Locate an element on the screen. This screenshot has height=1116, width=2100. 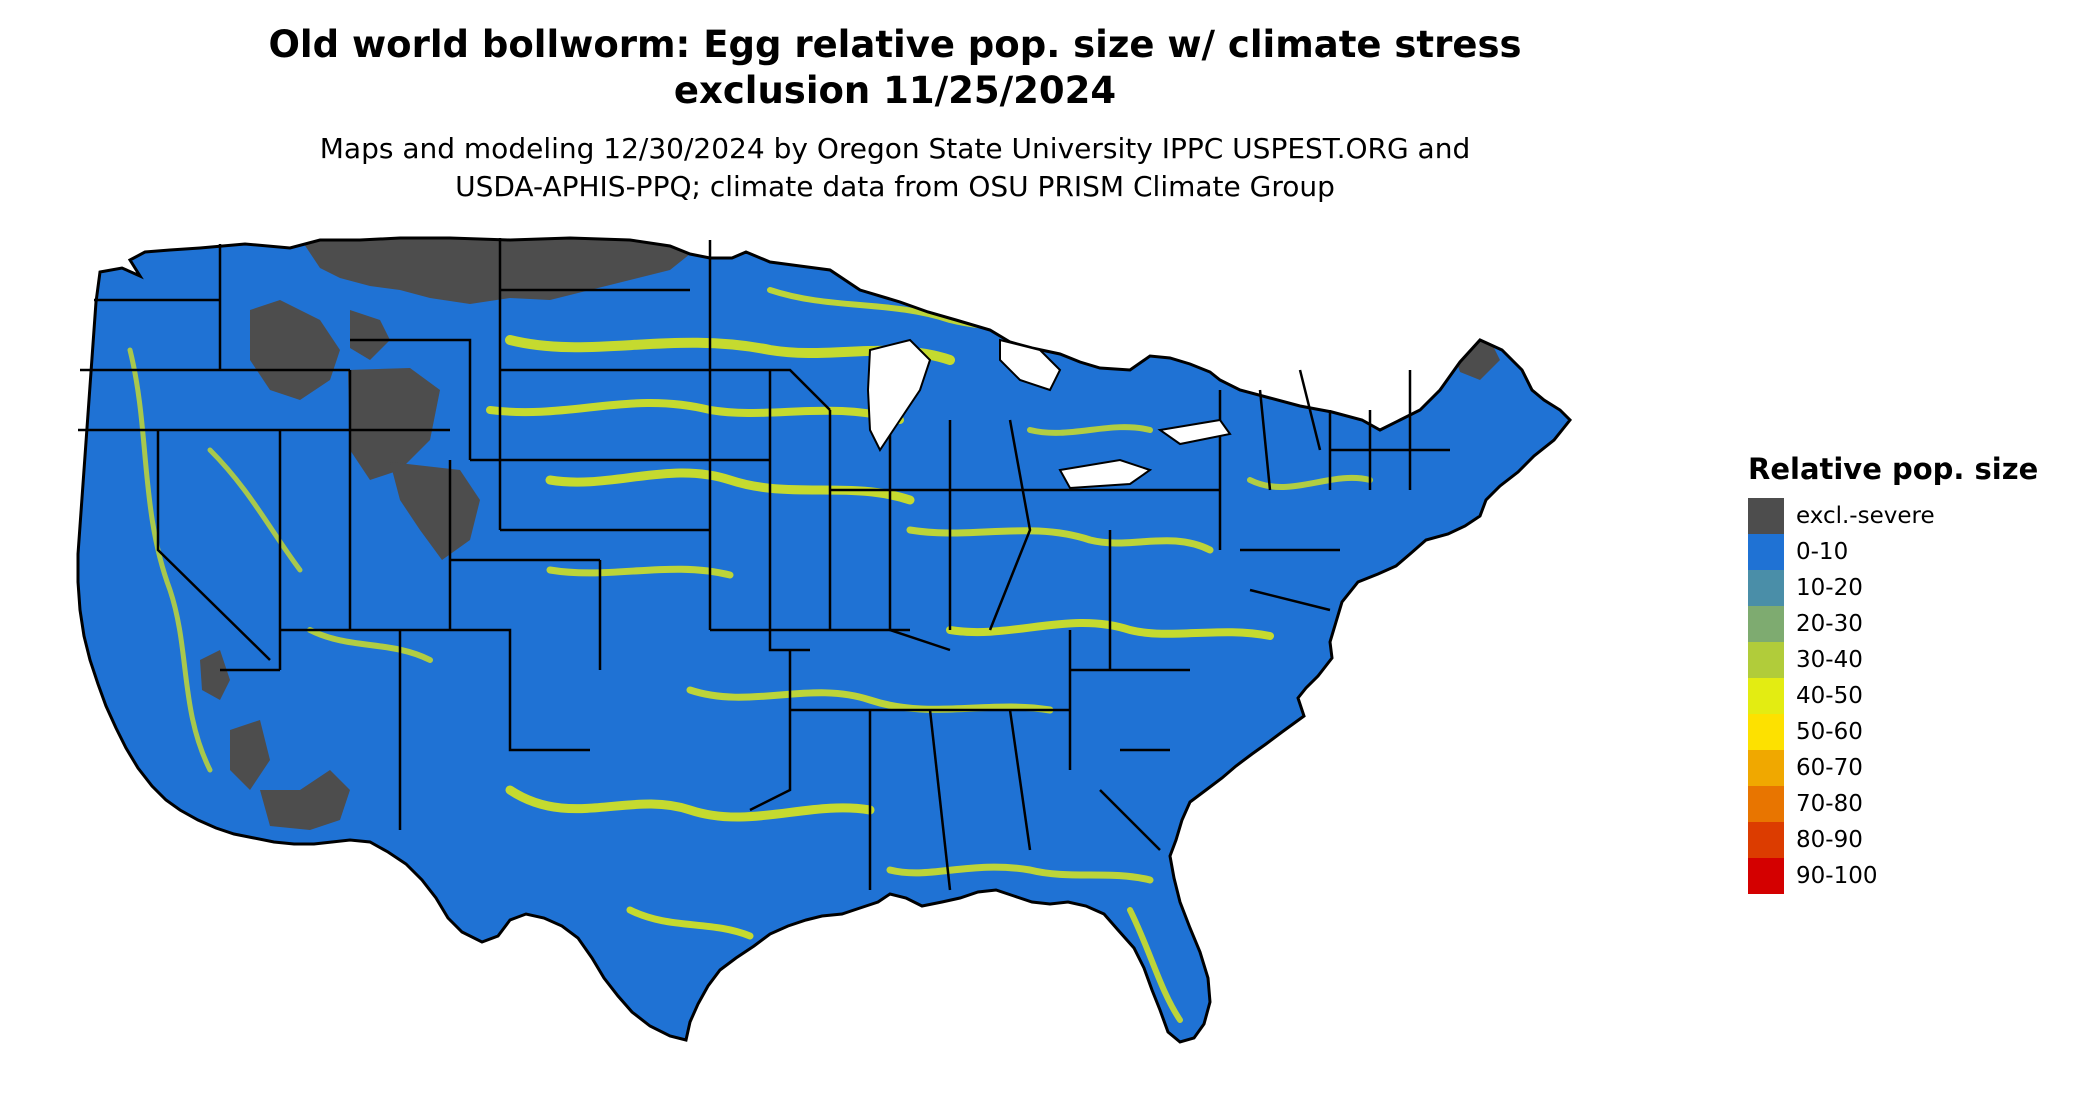
great-lakes is located at coordinates (1049, 414).